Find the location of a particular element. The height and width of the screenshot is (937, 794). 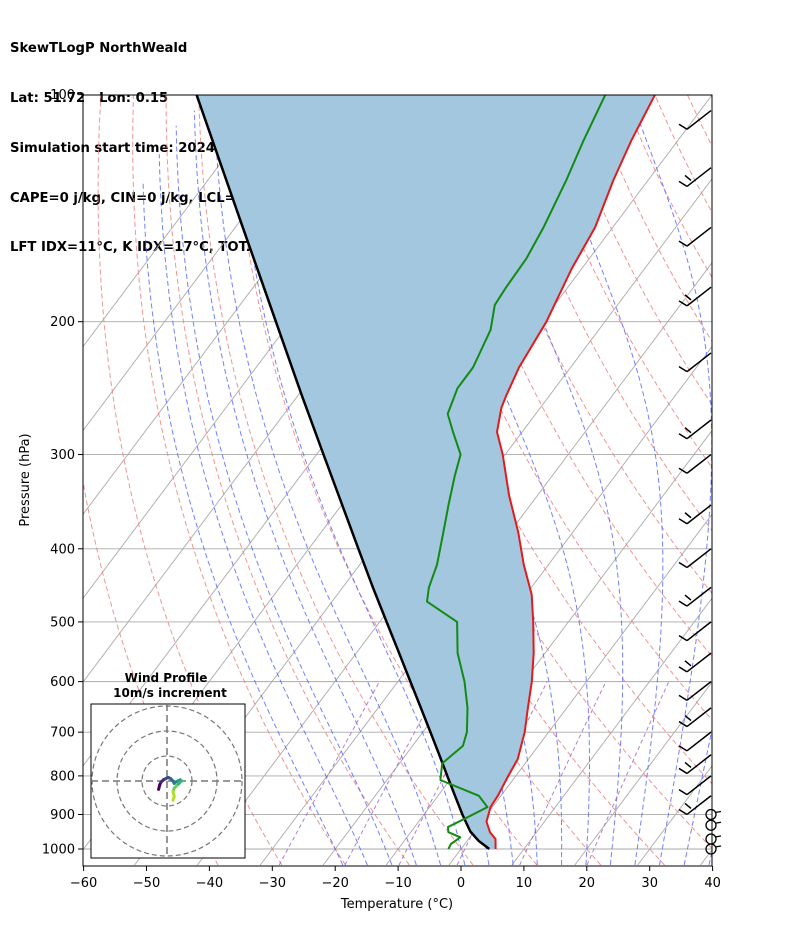

hodograph-segment is located at coordinates (173, 798).